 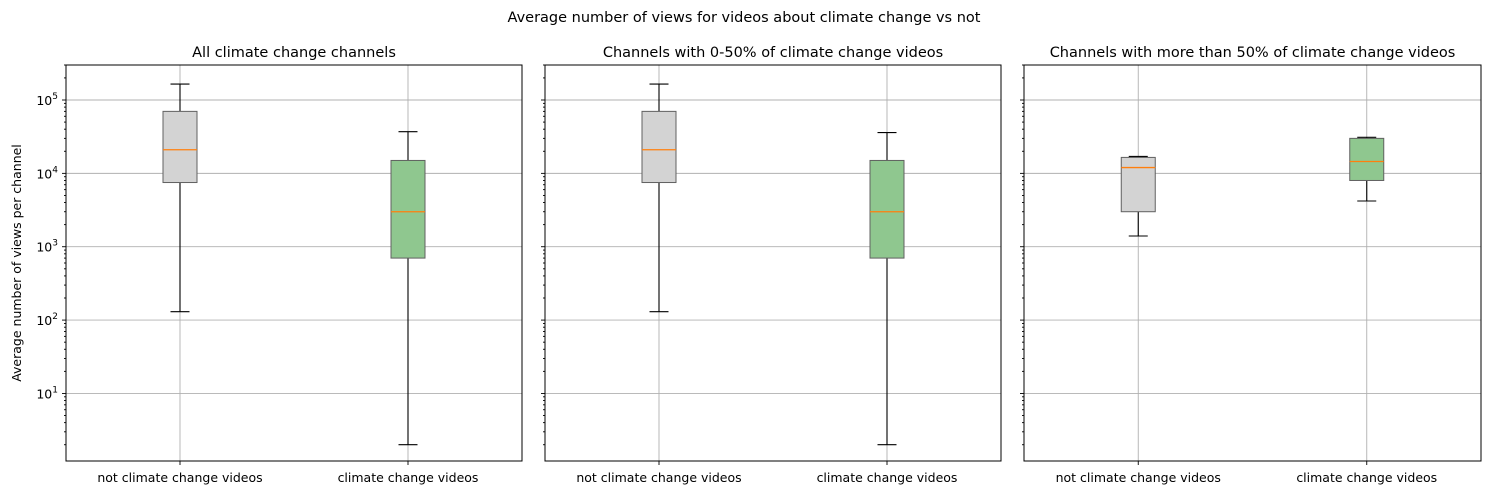 I want to click on y-tick-label: 101, so click(x=47, y=393).